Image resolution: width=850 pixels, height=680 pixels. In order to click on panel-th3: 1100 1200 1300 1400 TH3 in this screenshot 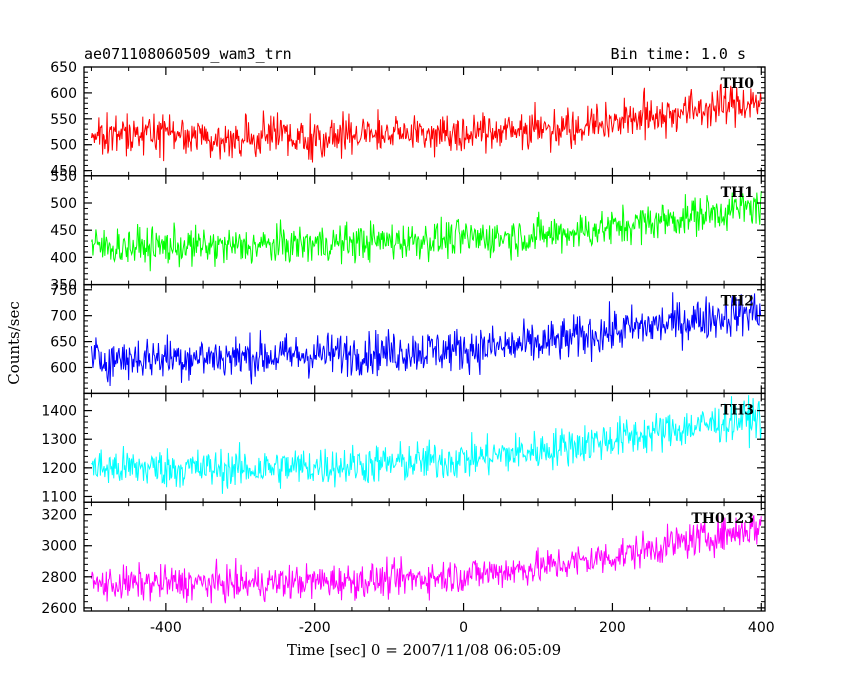, I will do `click(403, 448)`.